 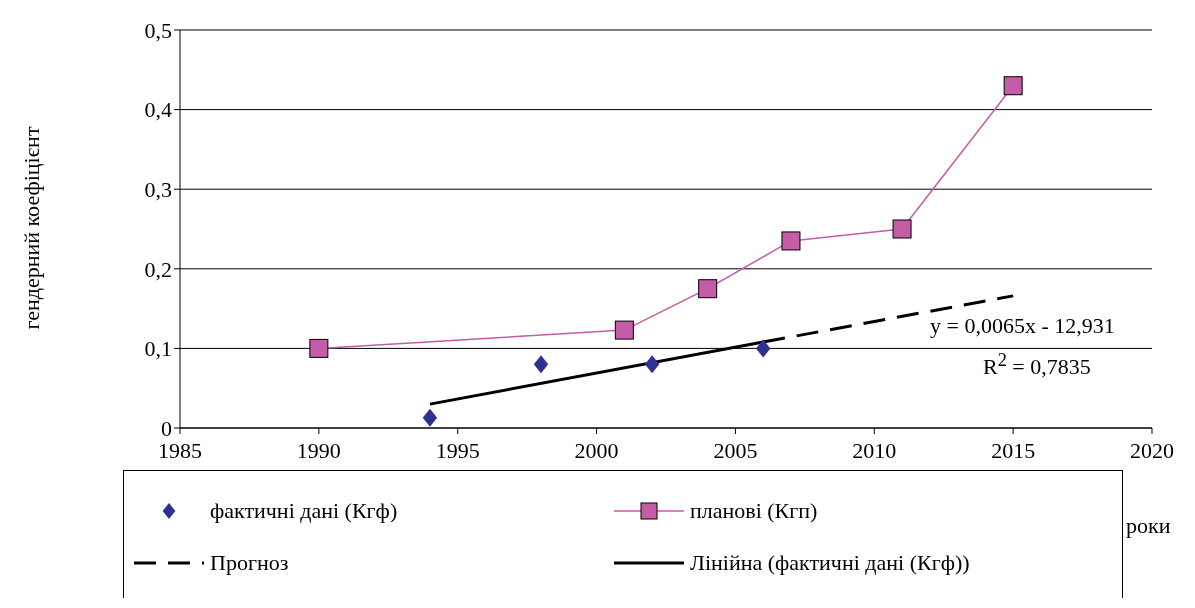 I want to click on legend-label: фактичні дані (Кгф), so click(x=304, y=511).